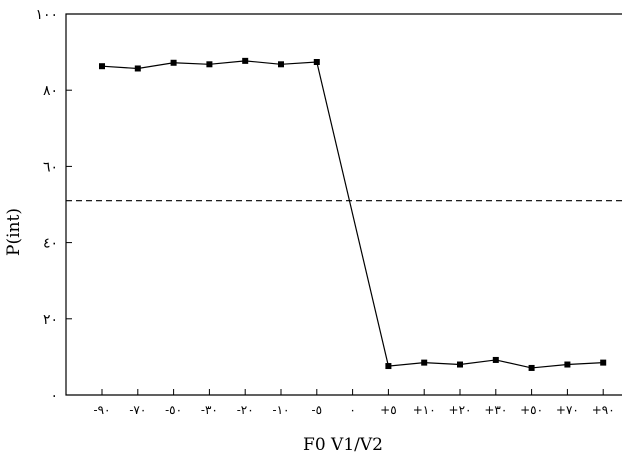  Describe the element at coordinates (460, 410) in the screenshot. I see `x-tick-label: +٢٠` at that location.